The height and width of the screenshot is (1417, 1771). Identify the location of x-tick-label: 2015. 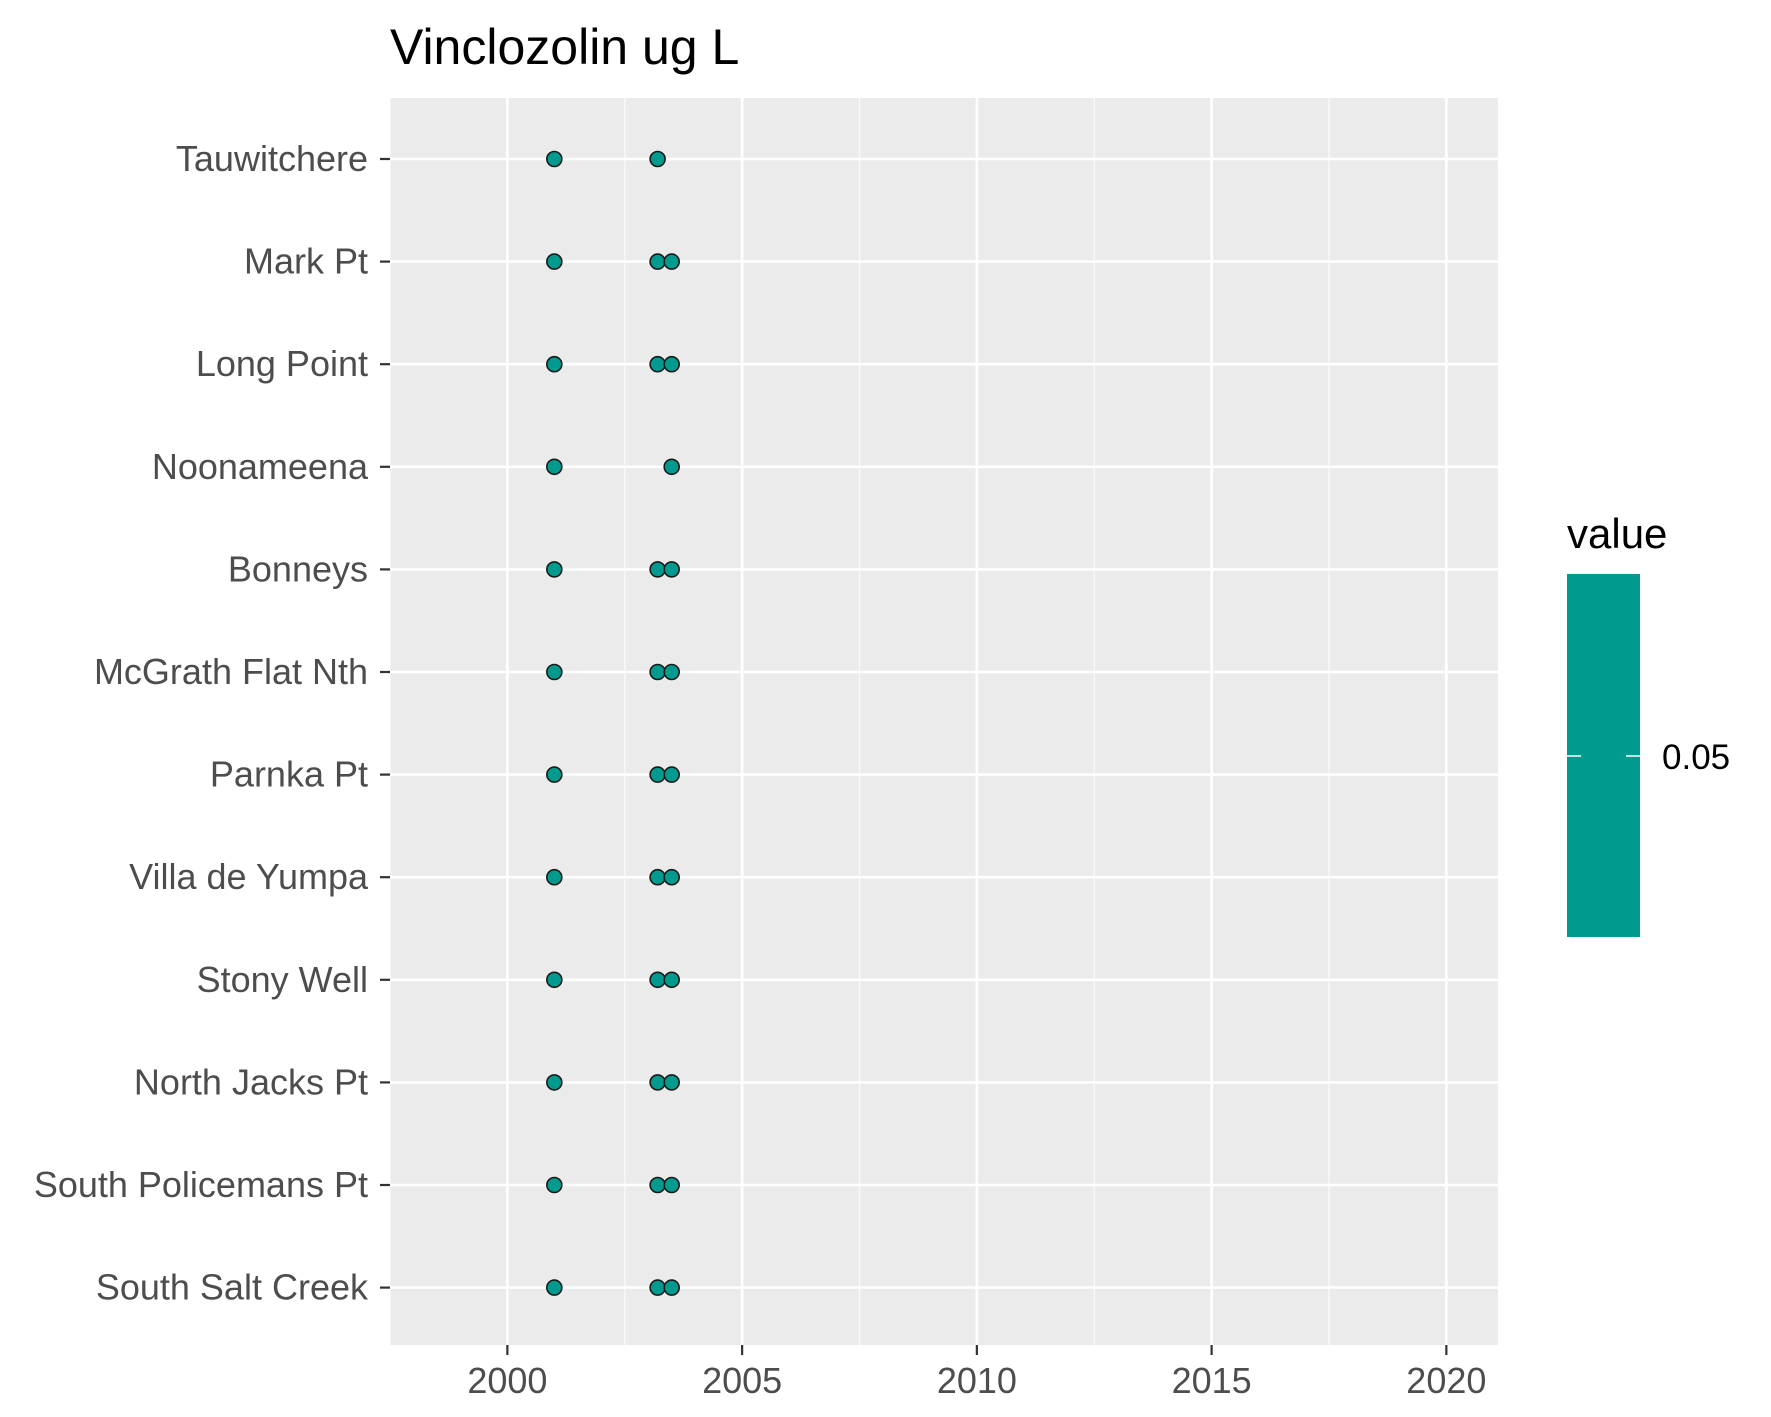
(1212, 1380).